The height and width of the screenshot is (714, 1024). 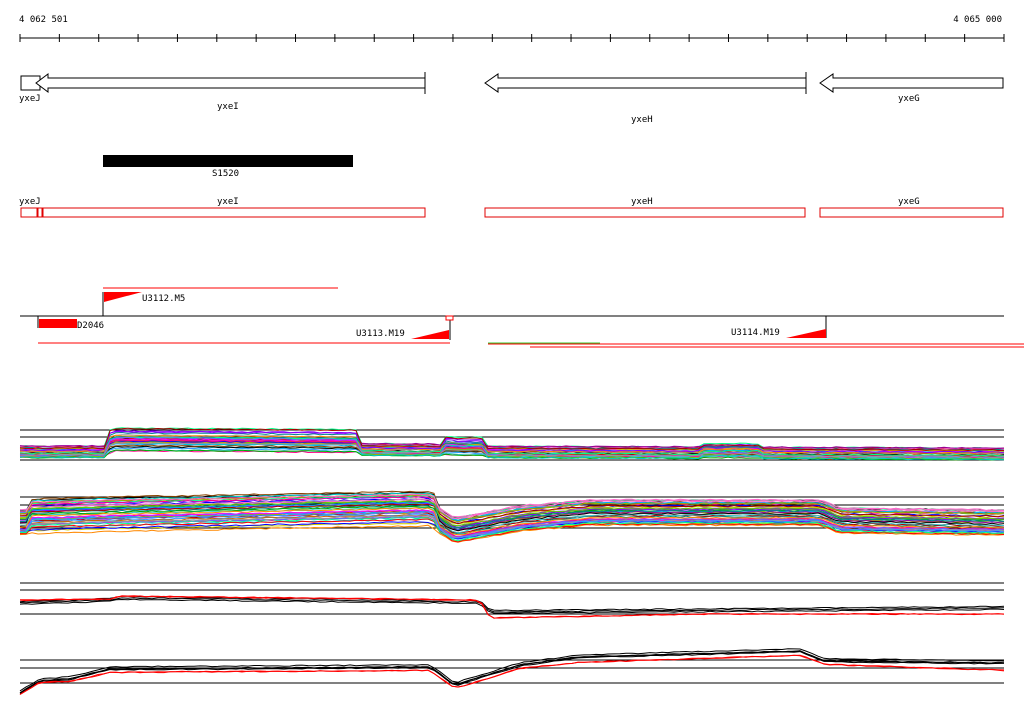 I want to click on gene-label-yxeI: yxeI, so click(x=228, y=107).